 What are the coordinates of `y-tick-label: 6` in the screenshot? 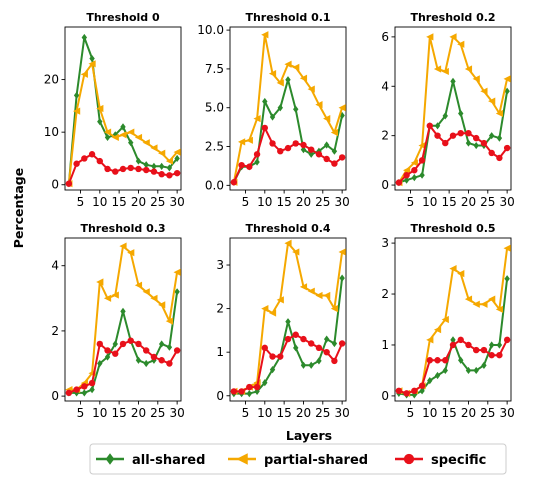 It's located at (385, 37).